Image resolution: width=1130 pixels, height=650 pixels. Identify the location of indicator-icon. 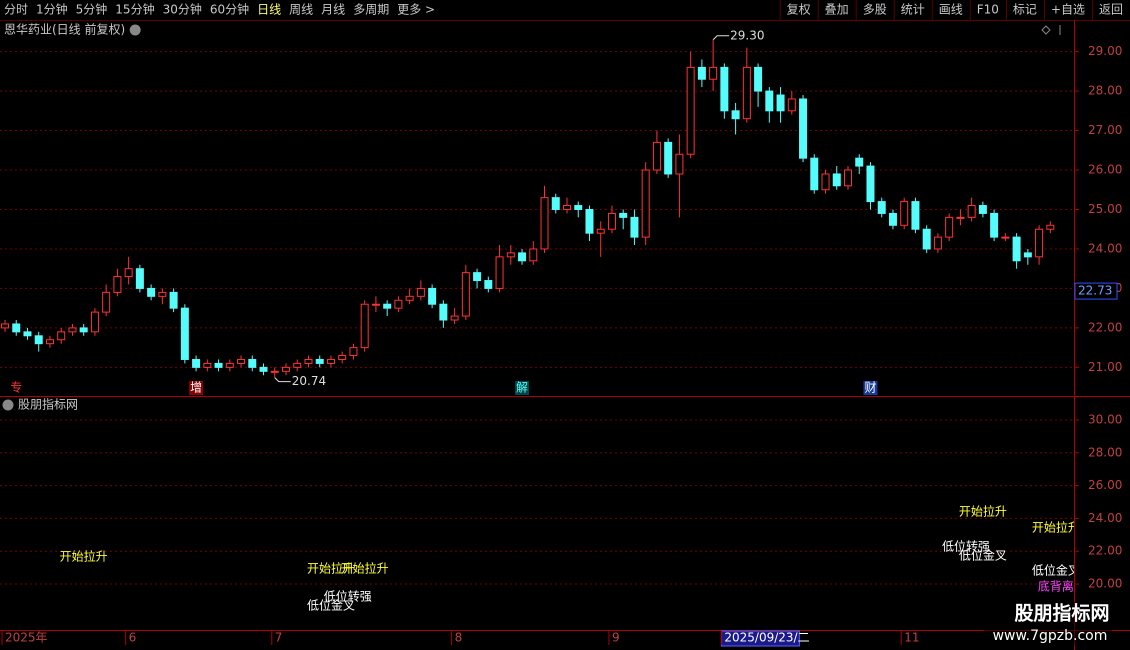
(8, 405).